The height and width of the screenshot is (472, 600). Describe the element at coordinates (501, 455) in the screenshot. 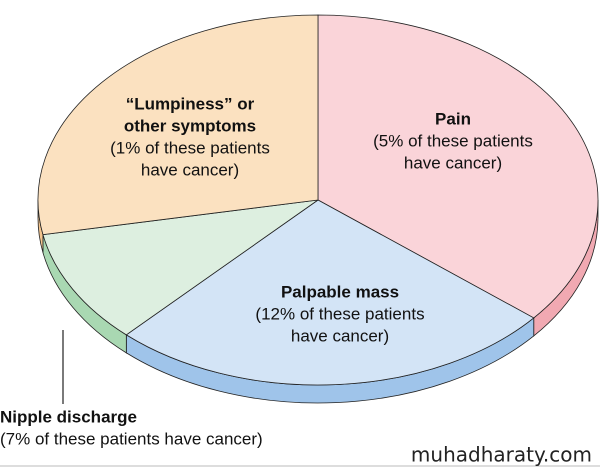

I see `watermark: muhadharaty.com` at that location.